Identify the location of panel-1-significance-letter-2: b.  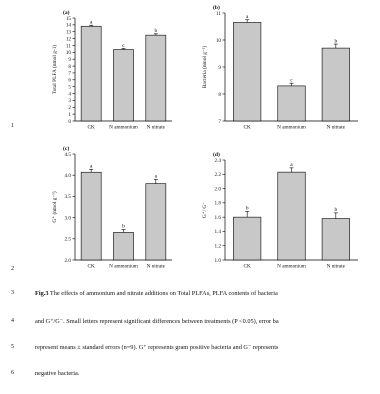
(155, 31).